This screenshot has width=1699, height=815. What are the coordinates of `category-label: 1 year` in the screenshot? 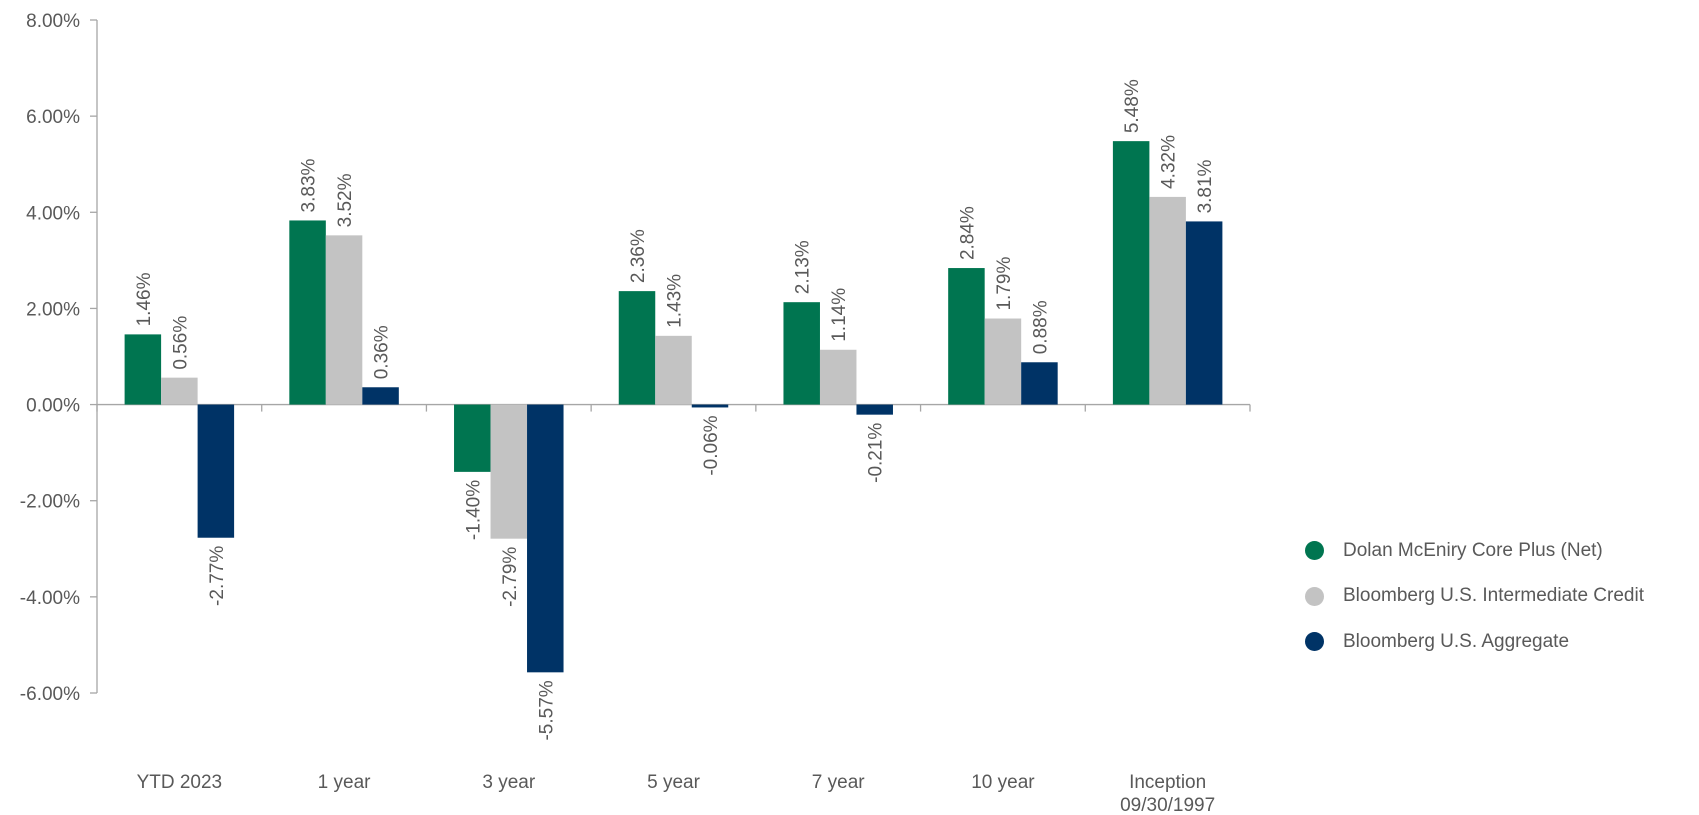 It's located at (344, 782).